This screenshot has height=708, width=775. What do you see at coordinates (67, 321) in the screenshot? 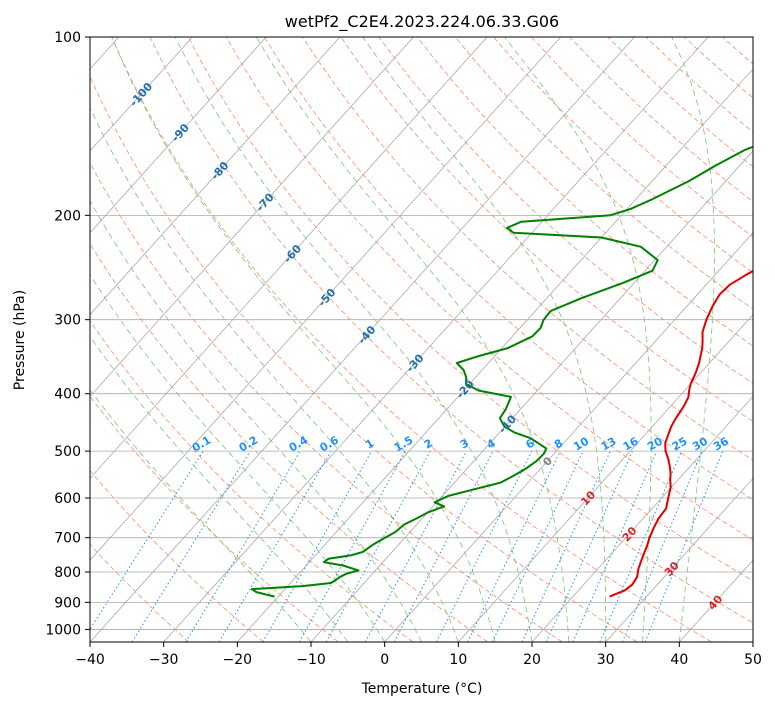
I see `y-tick-label: 300` at bounding box center [67, 321].